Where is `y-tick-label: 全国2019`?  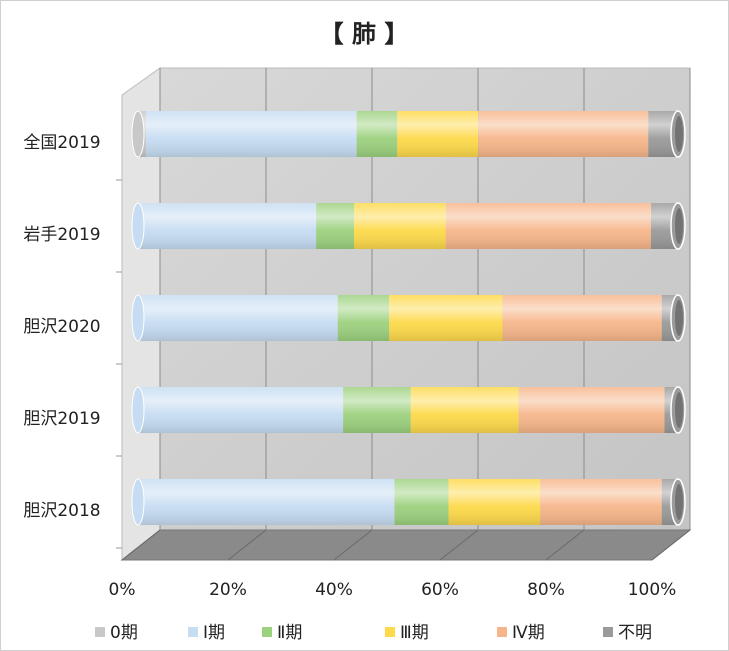
y-tick-label: 全国2019 is located at coordinates (61, 143).